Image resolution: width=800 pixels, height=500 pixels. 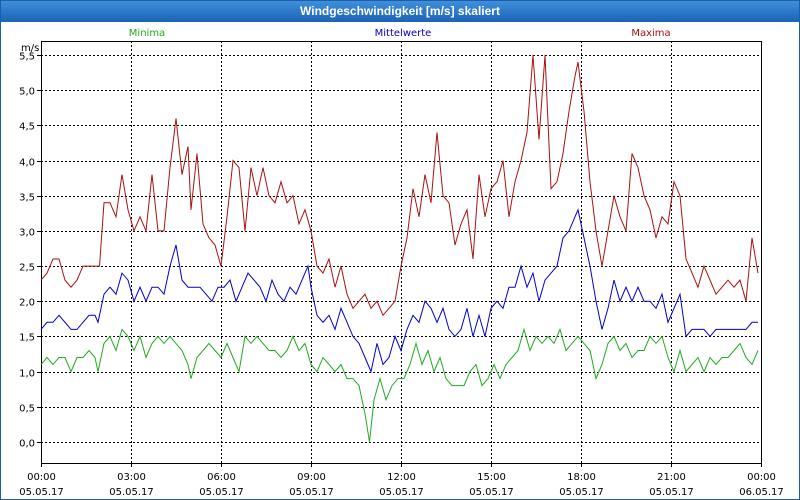 What do you see at coordinates (491, 477) in the screenshot?
I see `x-tick-time-label: 15:00` at bounding box center [491, 477].